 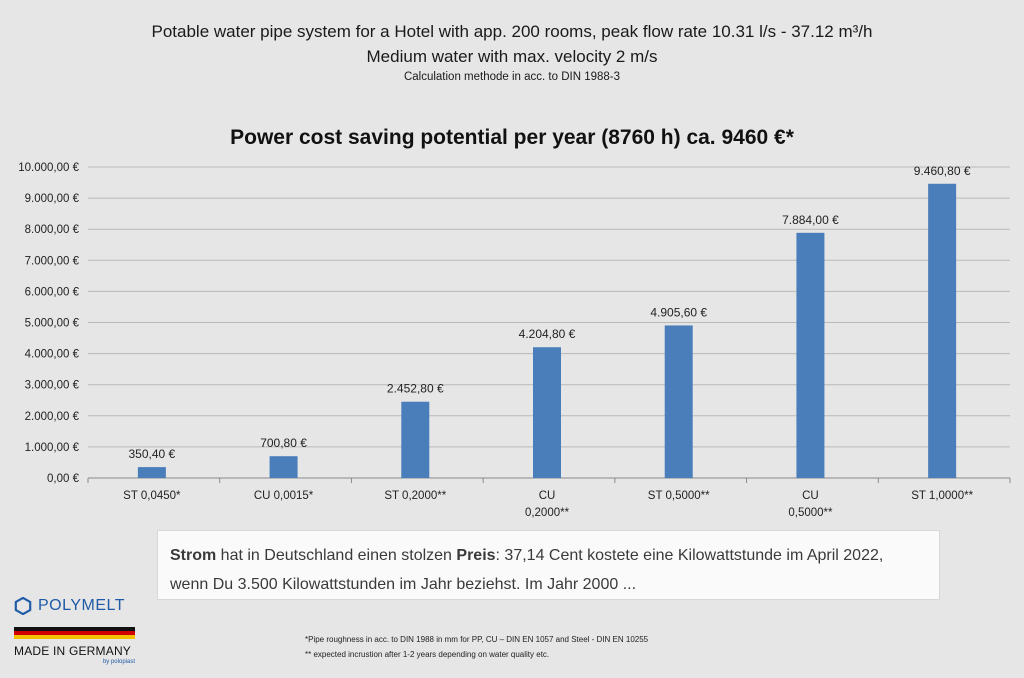 I want to click on made-in-germany-label: MADE IN GERMANY, so click(x=73, y=651).